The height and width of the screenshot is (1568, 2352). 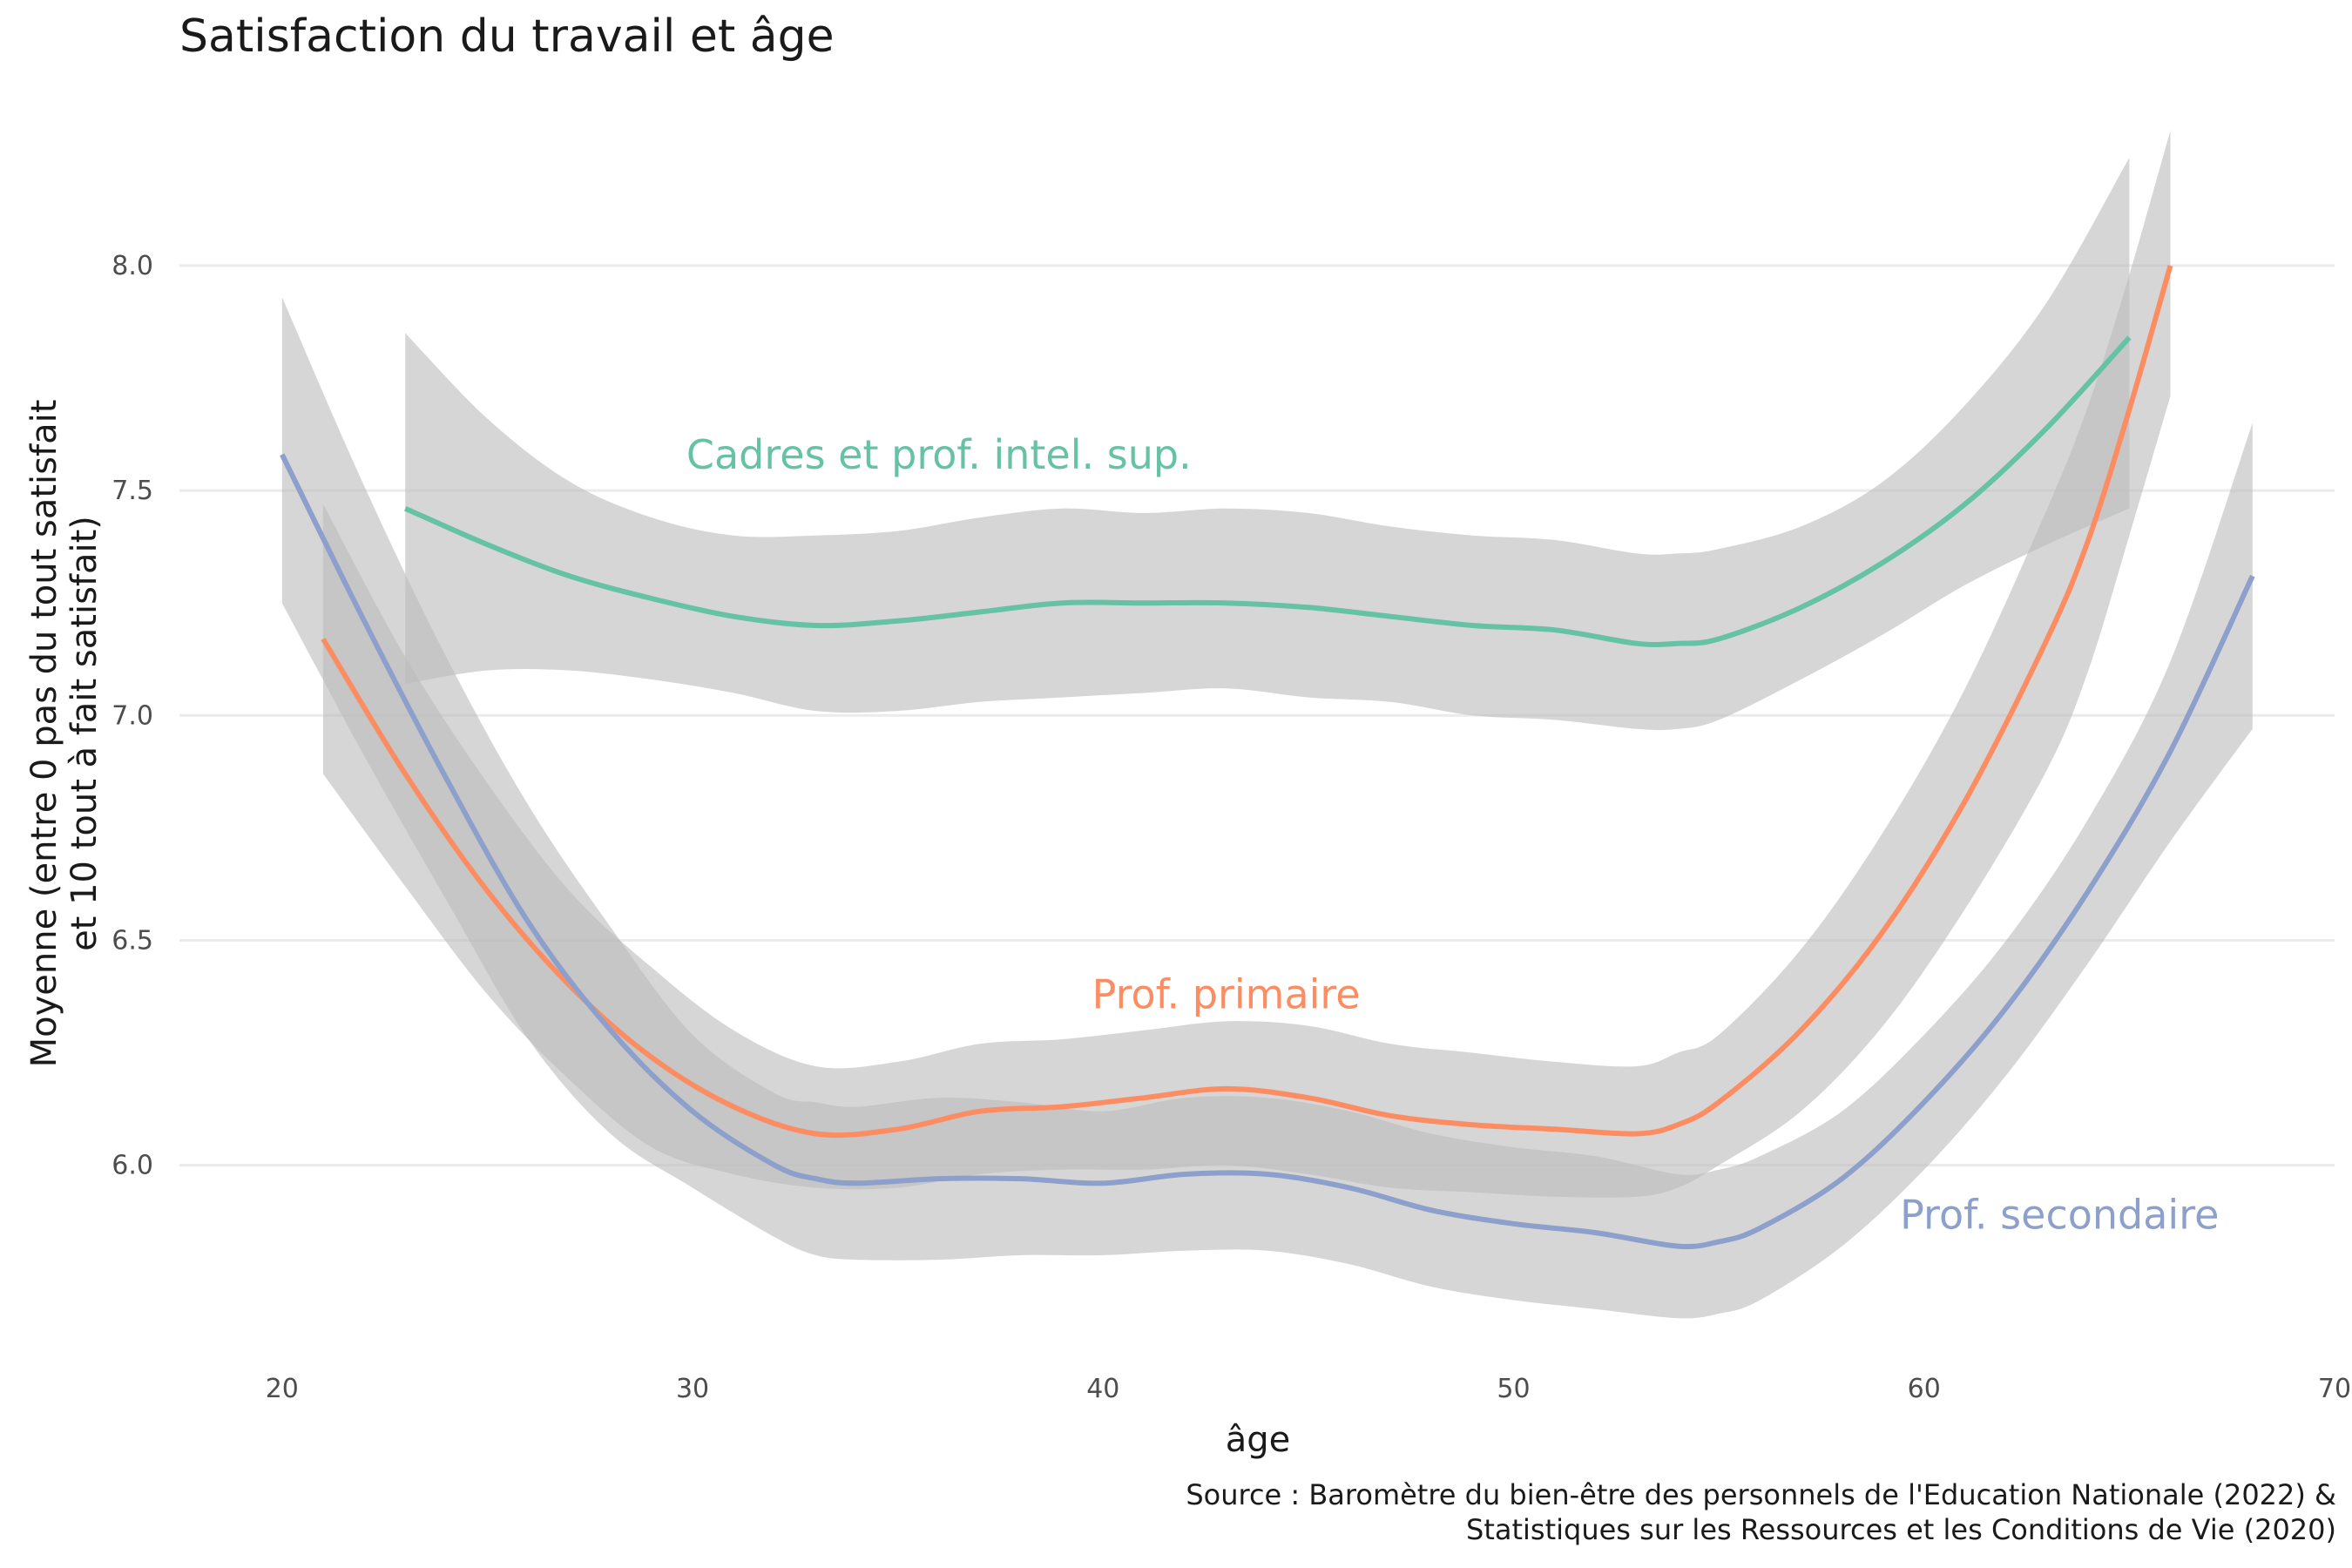 What do you see at coordinates (132, 266) in the screenshot?
I see `y-tick-label: 8.0` at bounding box center [132, 266].